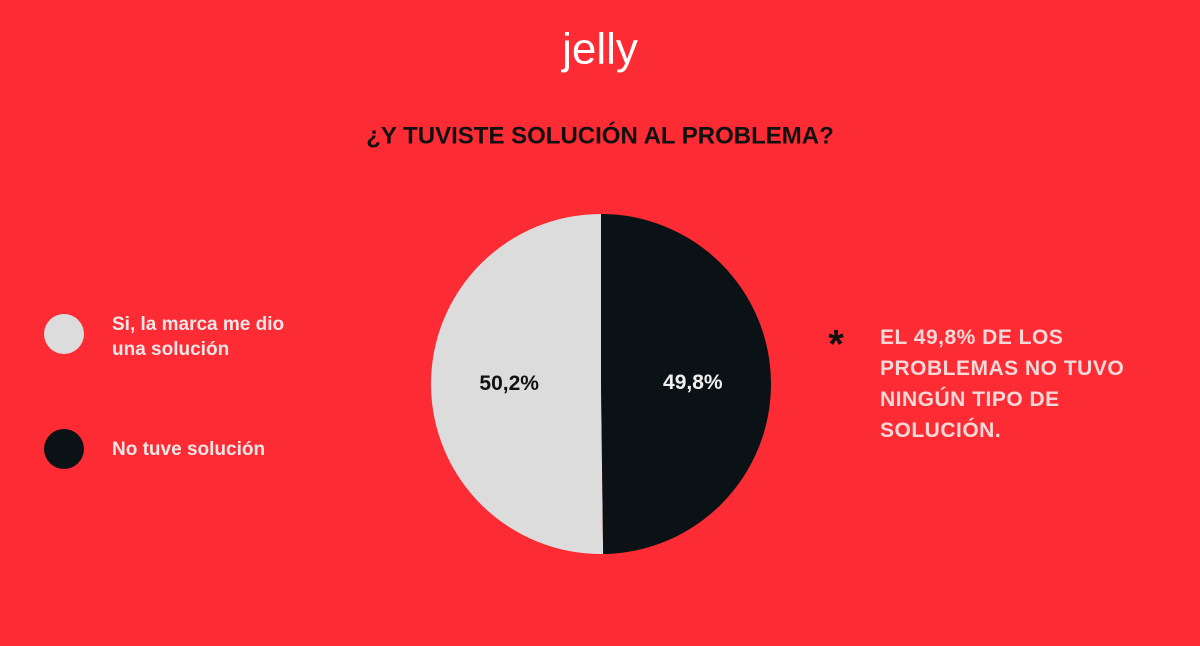  I want to click on pie: 50,2% 49,8%, so click(601, 384).